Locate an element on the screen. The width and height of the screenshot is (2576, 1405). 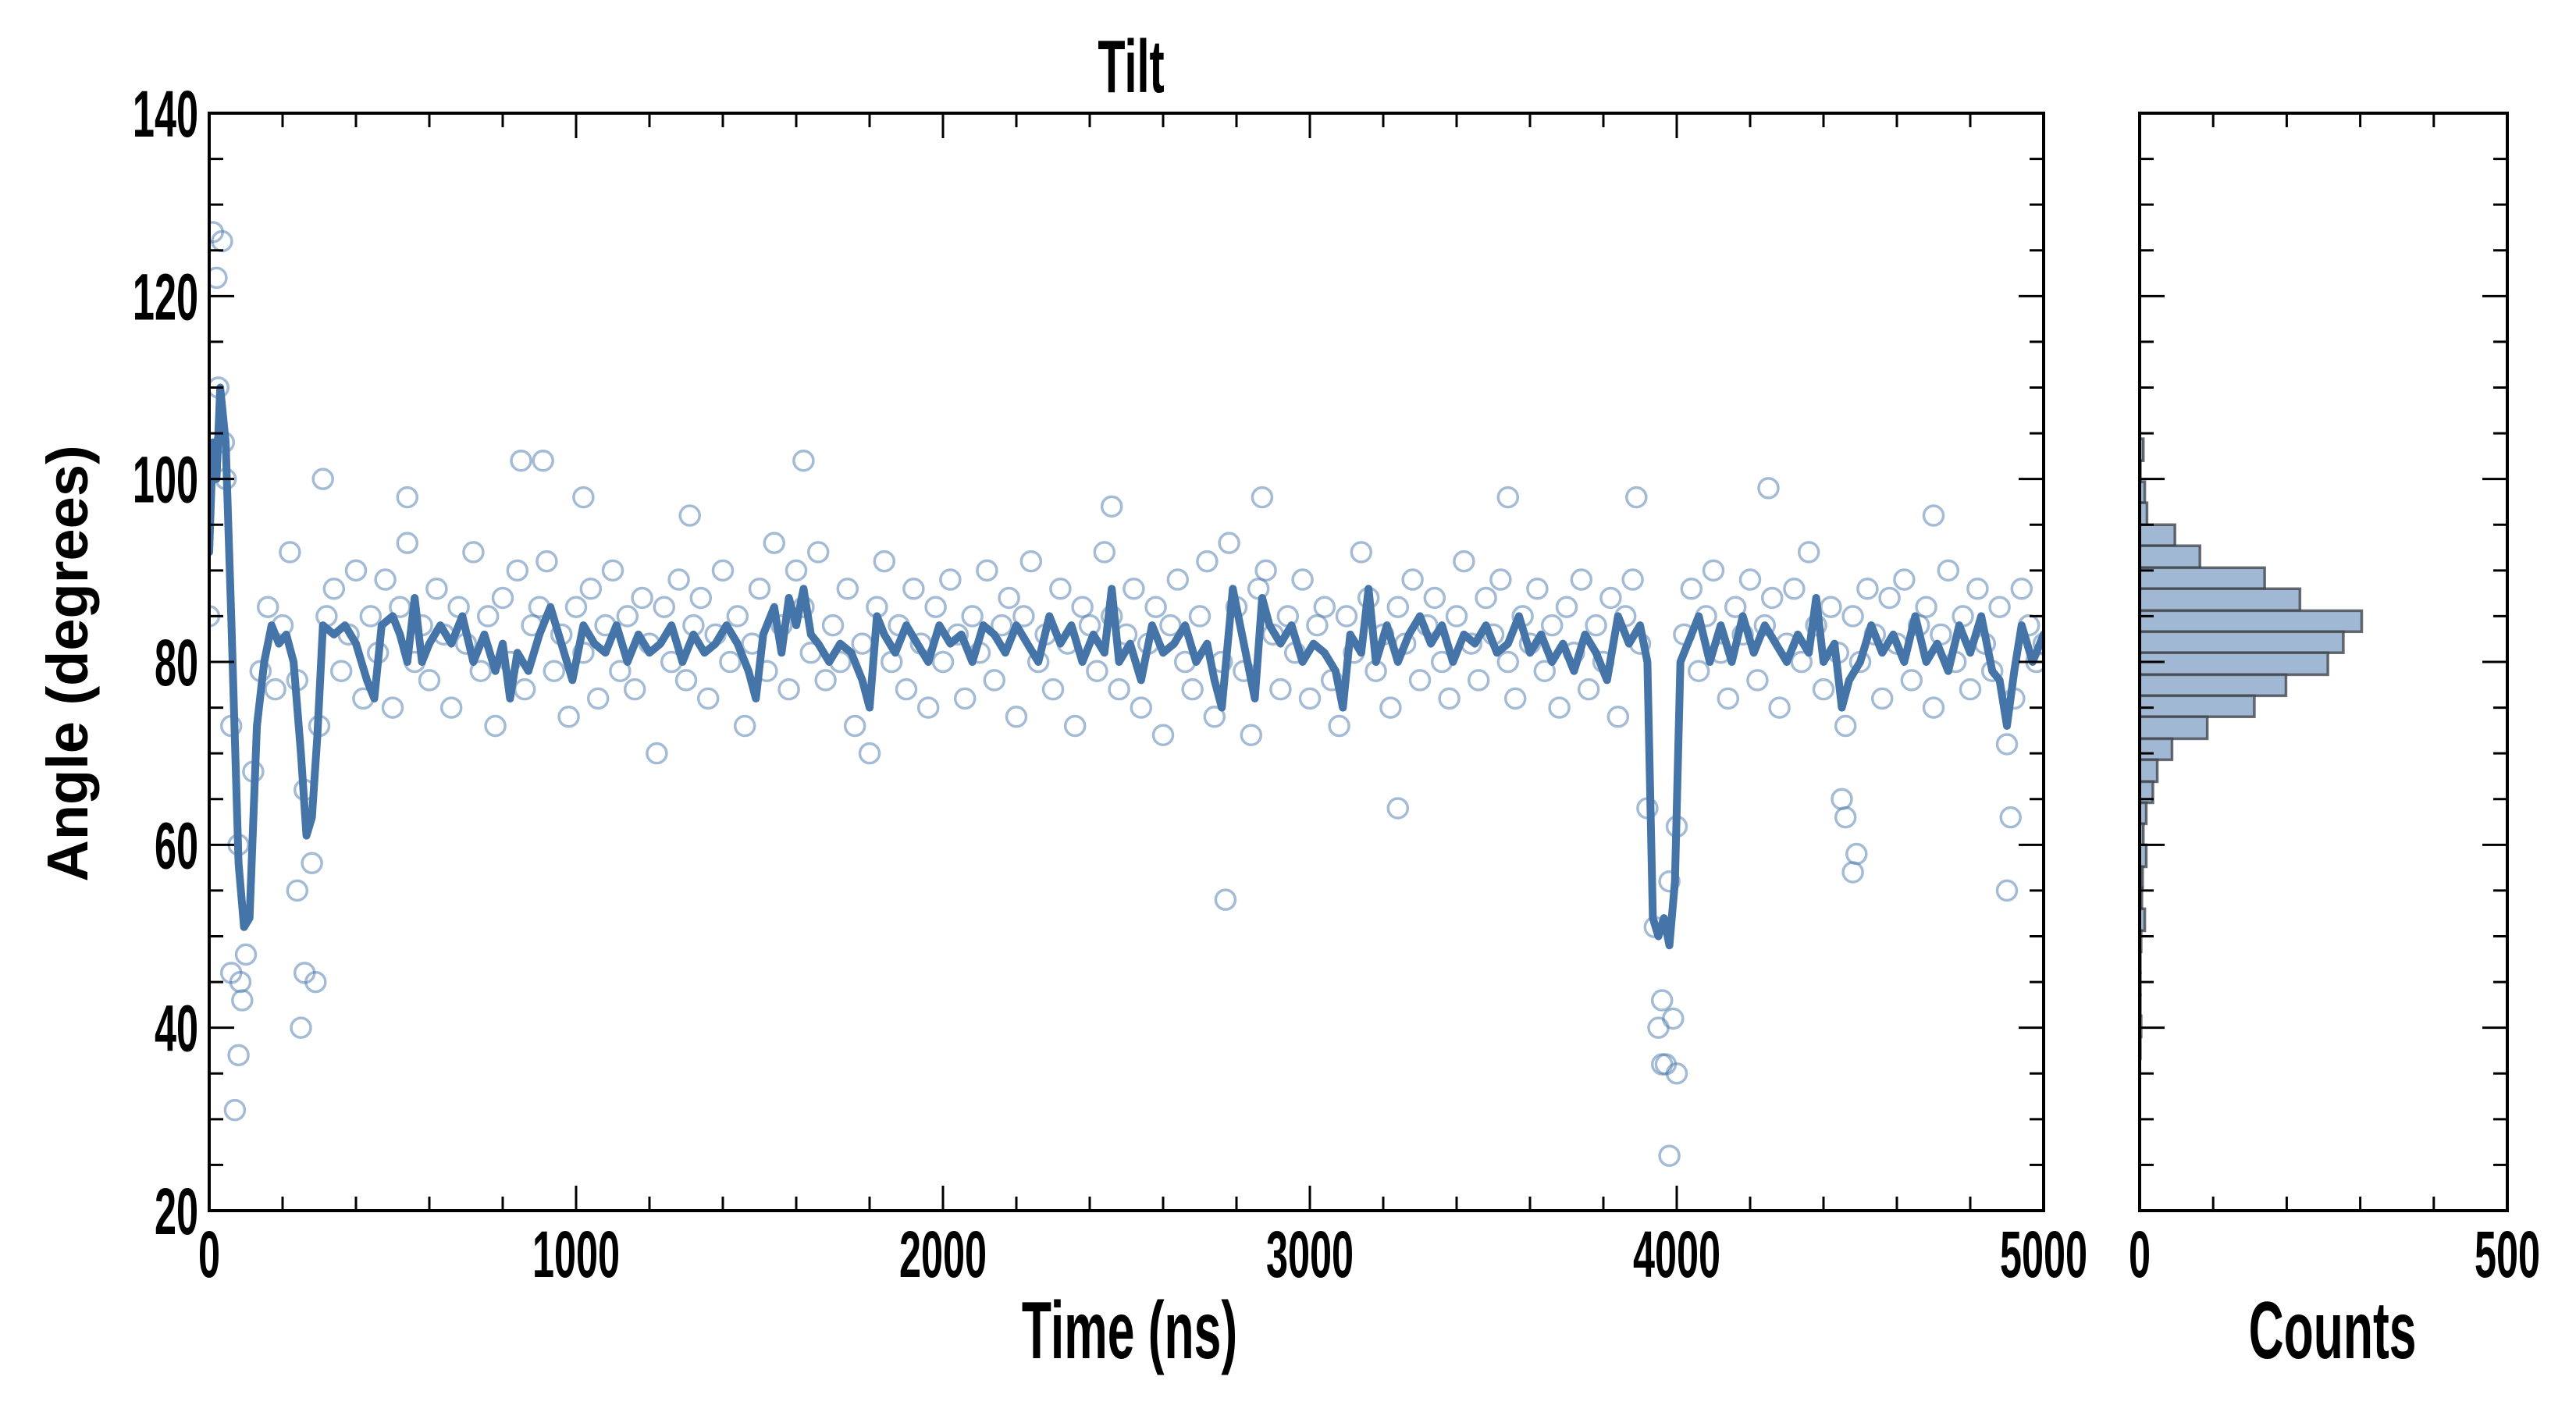
y-tick-label: 100 is located at coordinates (165, 480).